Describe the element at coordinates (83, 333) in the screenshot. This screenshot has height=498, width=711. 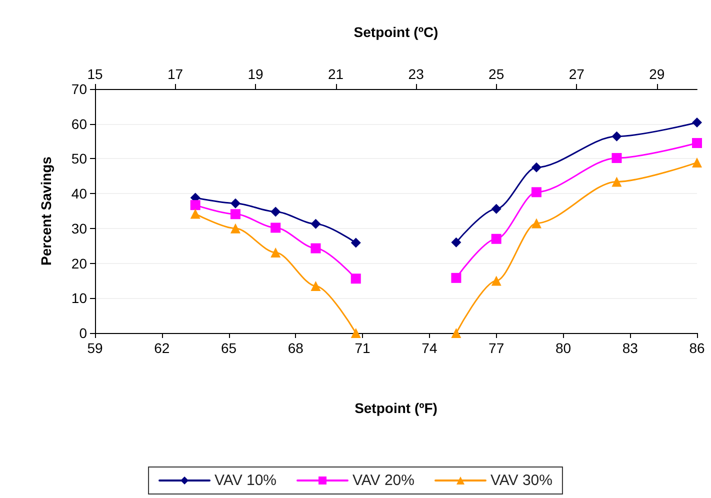
I see `y-tick-label: 0` at that location.